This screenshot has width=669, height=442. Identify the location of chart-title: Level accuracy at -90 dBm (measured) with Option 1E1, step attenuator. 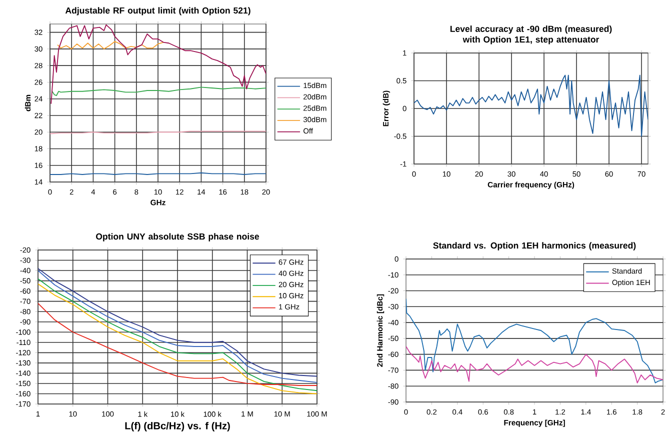
(531, 35).